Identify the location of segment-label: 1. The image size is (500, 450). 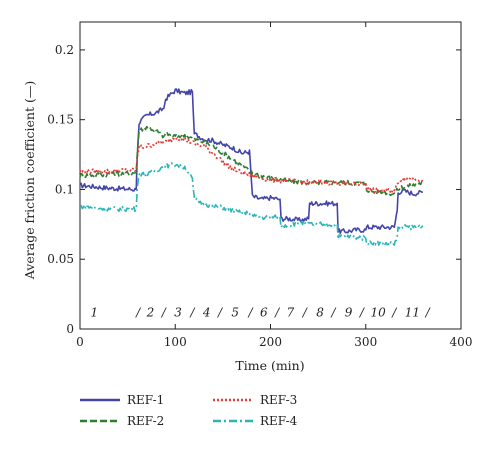
(94, 312).